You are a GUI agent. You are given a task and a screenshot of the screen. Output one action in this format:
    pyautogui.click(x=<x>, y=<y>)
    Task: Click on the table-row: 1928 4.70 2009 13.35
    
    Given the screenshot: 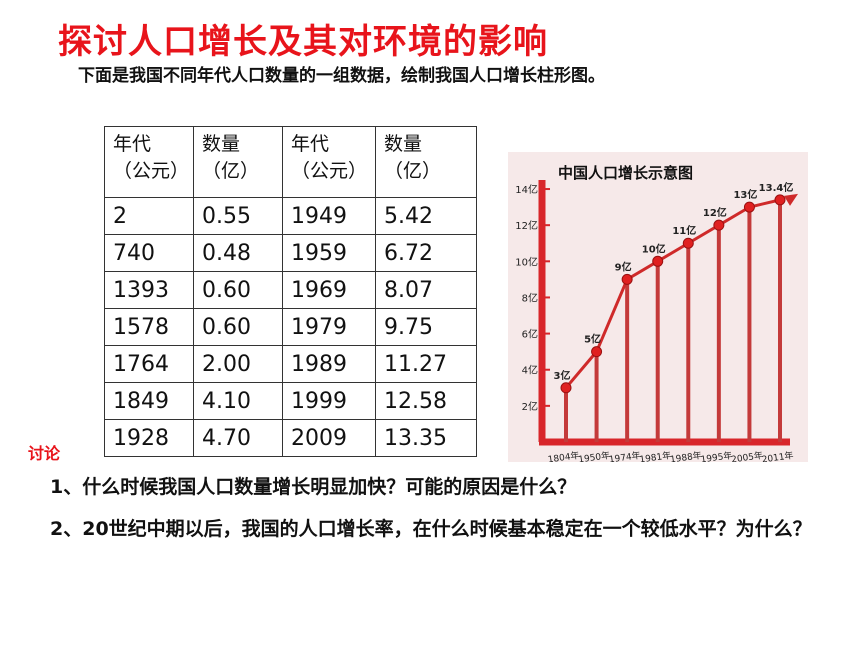 What is the action you would take?
    pyautogui.click(x=290, y=438)
    